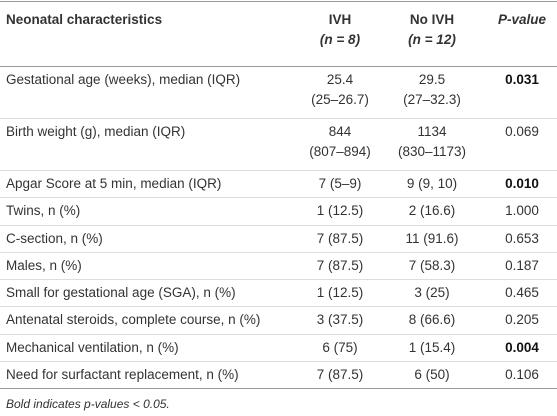  Describe the element at coordinates (340, 347) in the screenshot. I see `ivh-cell: 6 (75)` at that location.